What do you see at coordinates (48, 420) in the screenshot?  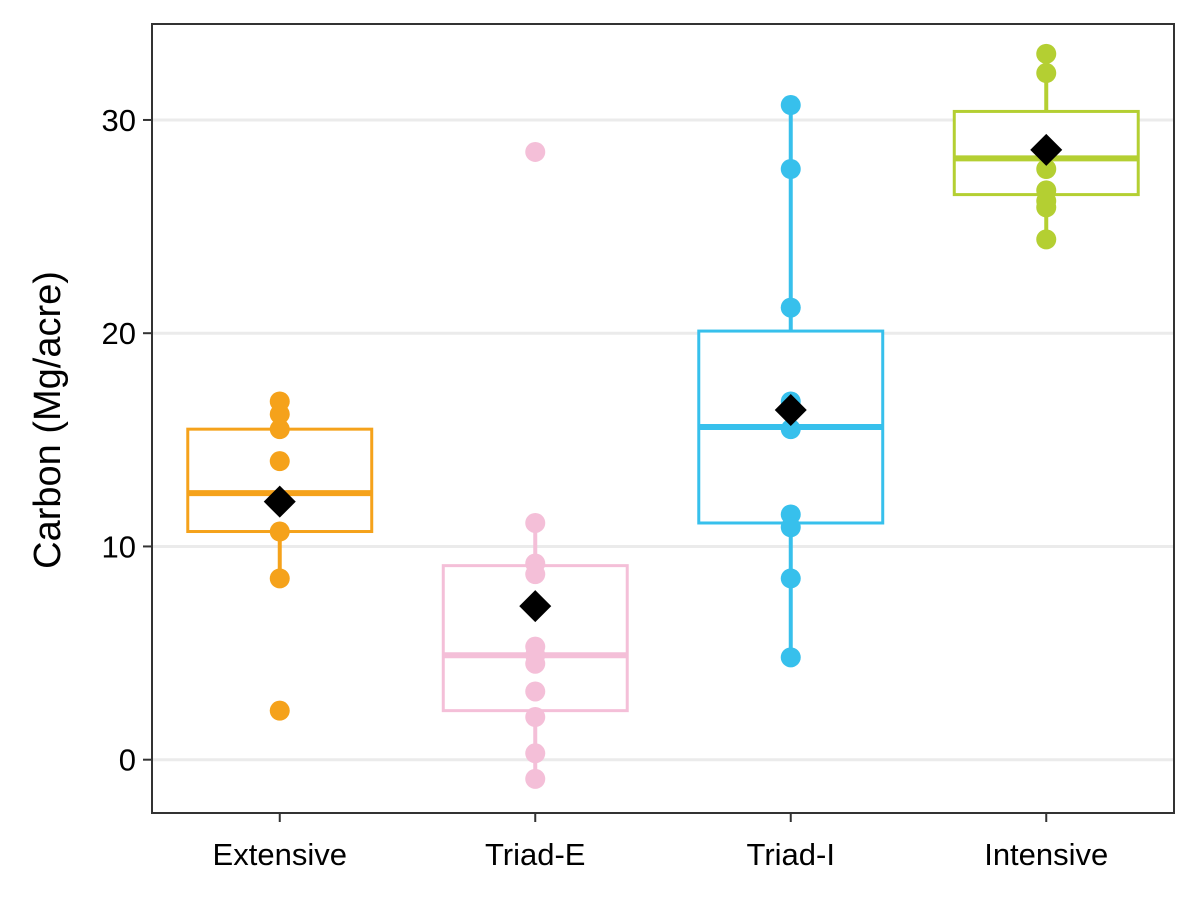 I see `y-axis-title: Carbon (Mg/acre)` at bounding box center [48, 420].